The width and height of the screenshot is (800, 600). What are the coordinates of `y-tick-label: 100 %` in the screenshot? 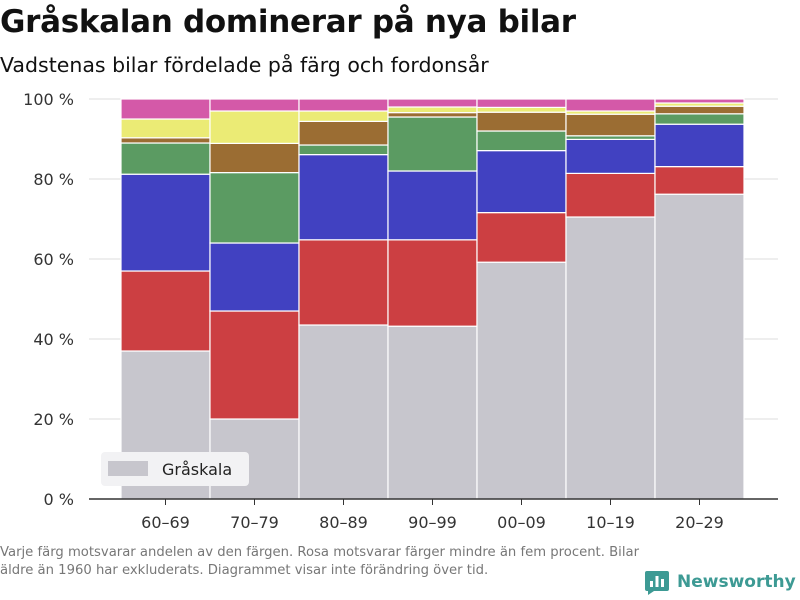 It's located at (48, 99).